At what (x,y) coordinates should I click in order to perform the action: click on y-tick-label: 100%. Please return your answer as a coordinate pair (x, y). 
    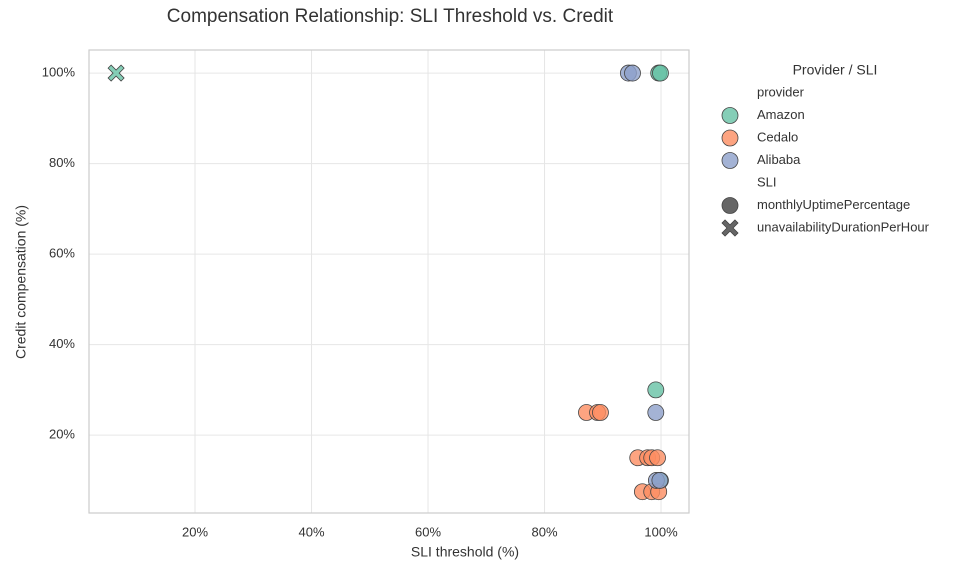
    Looking at the image, I should click on (59, 72).